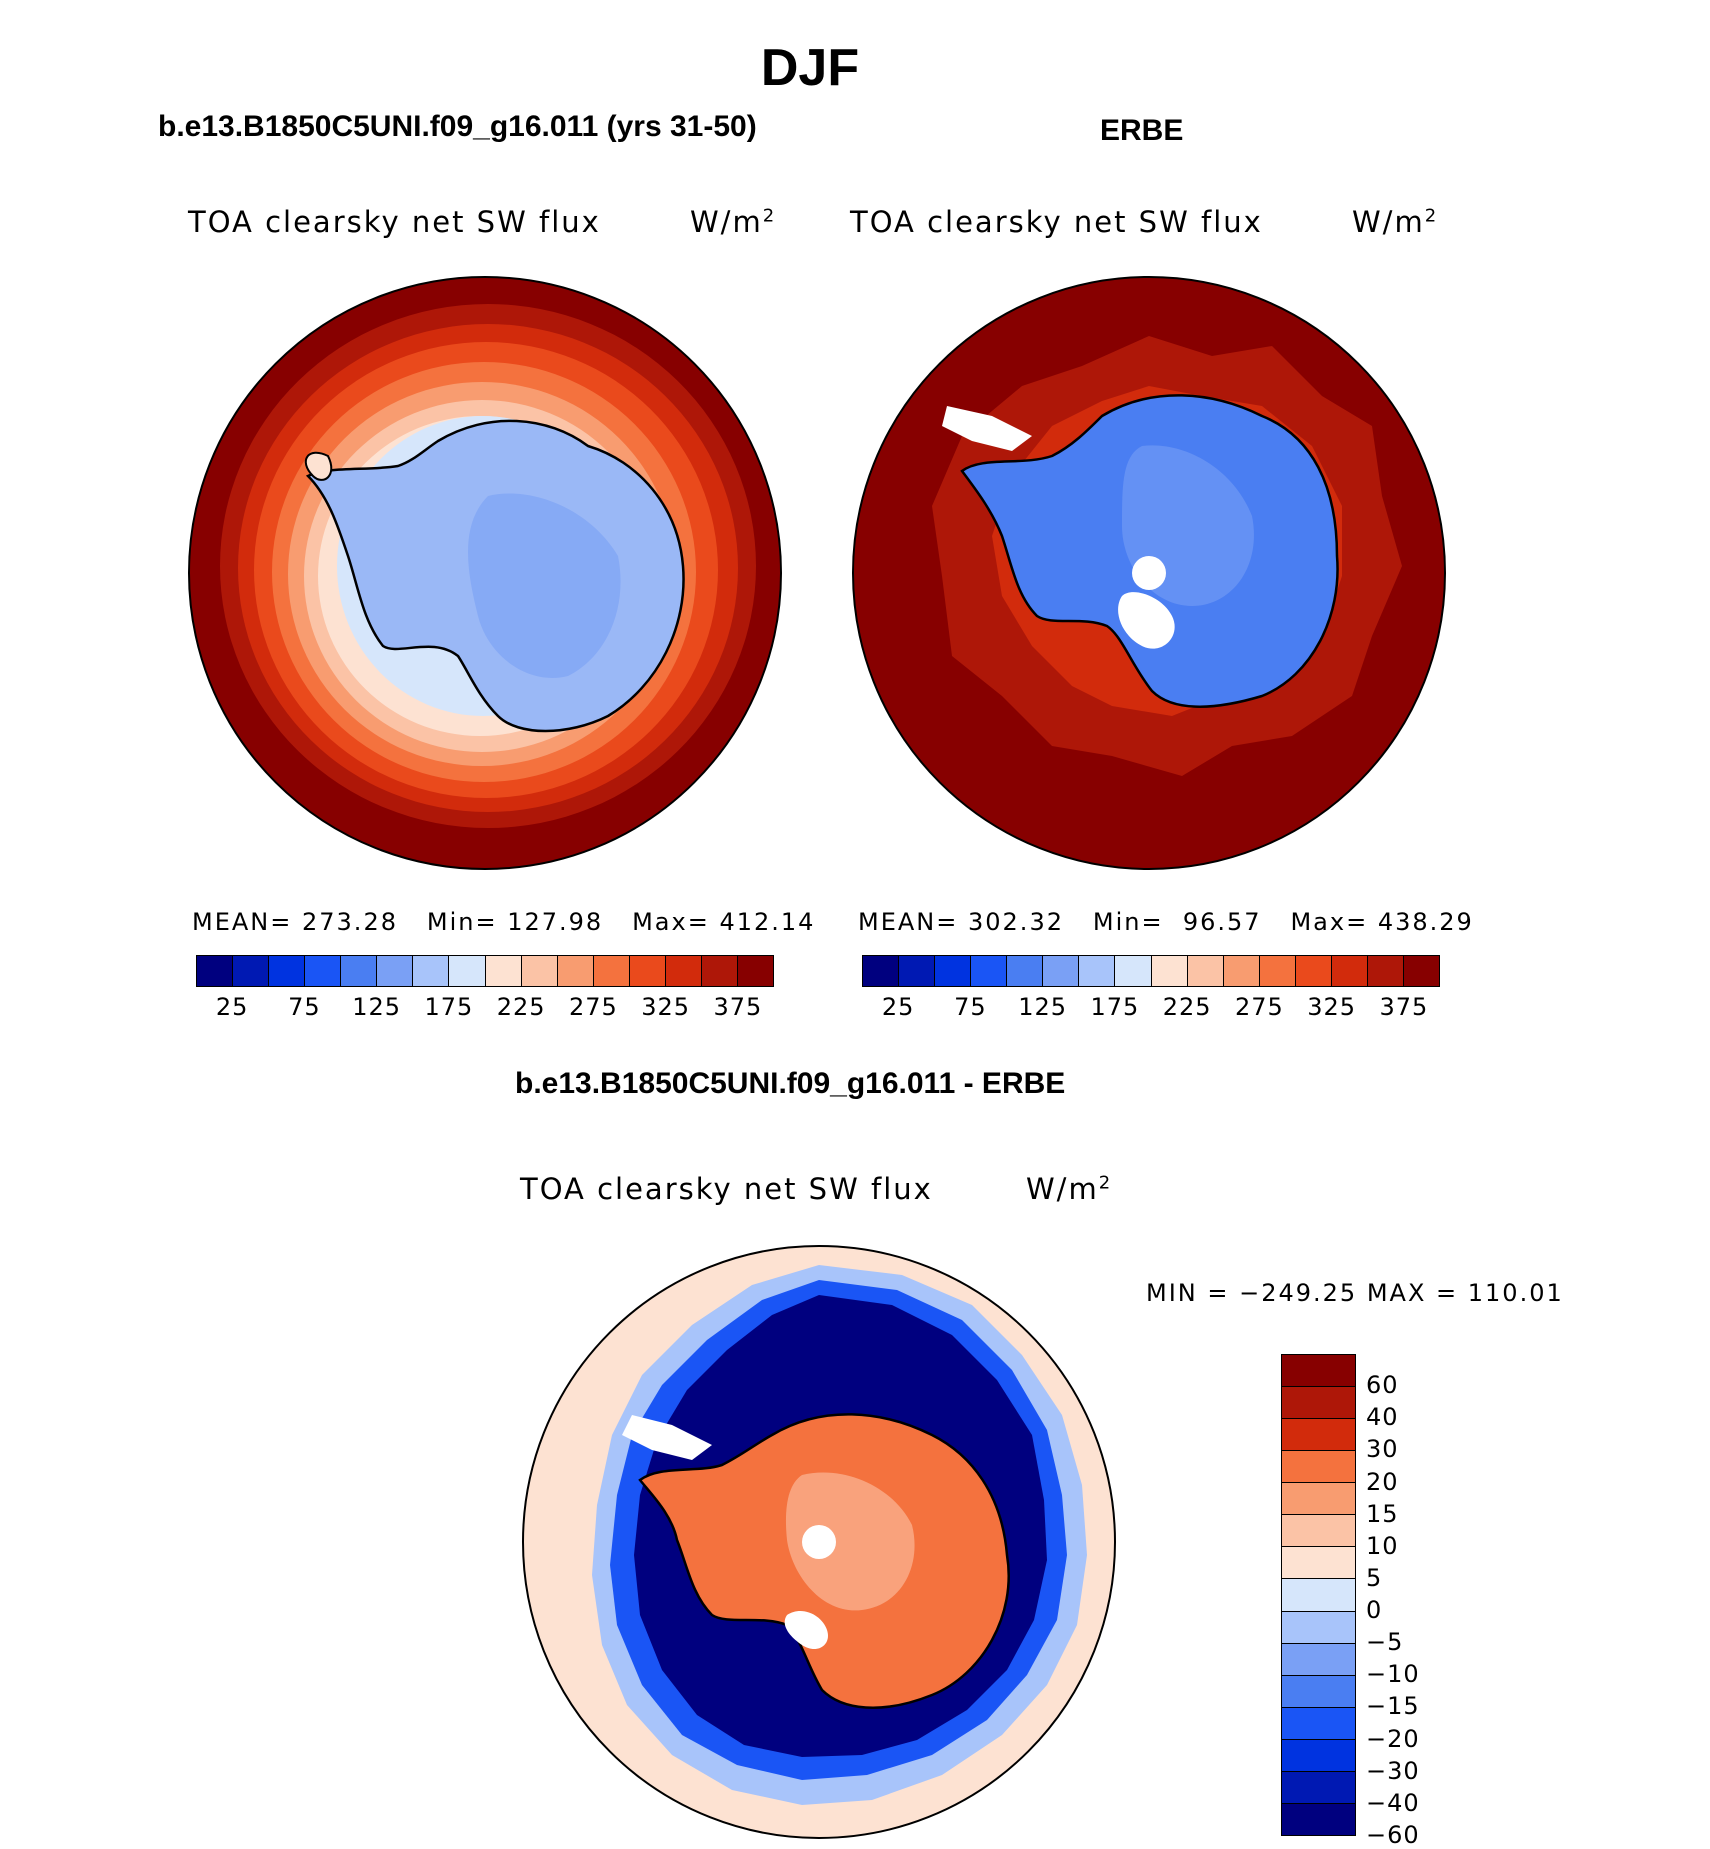  What do you see at coordinates (1425, 922) in the screenshot?
I see `obs-max: 438.29` at bounding box center [1425, 922].